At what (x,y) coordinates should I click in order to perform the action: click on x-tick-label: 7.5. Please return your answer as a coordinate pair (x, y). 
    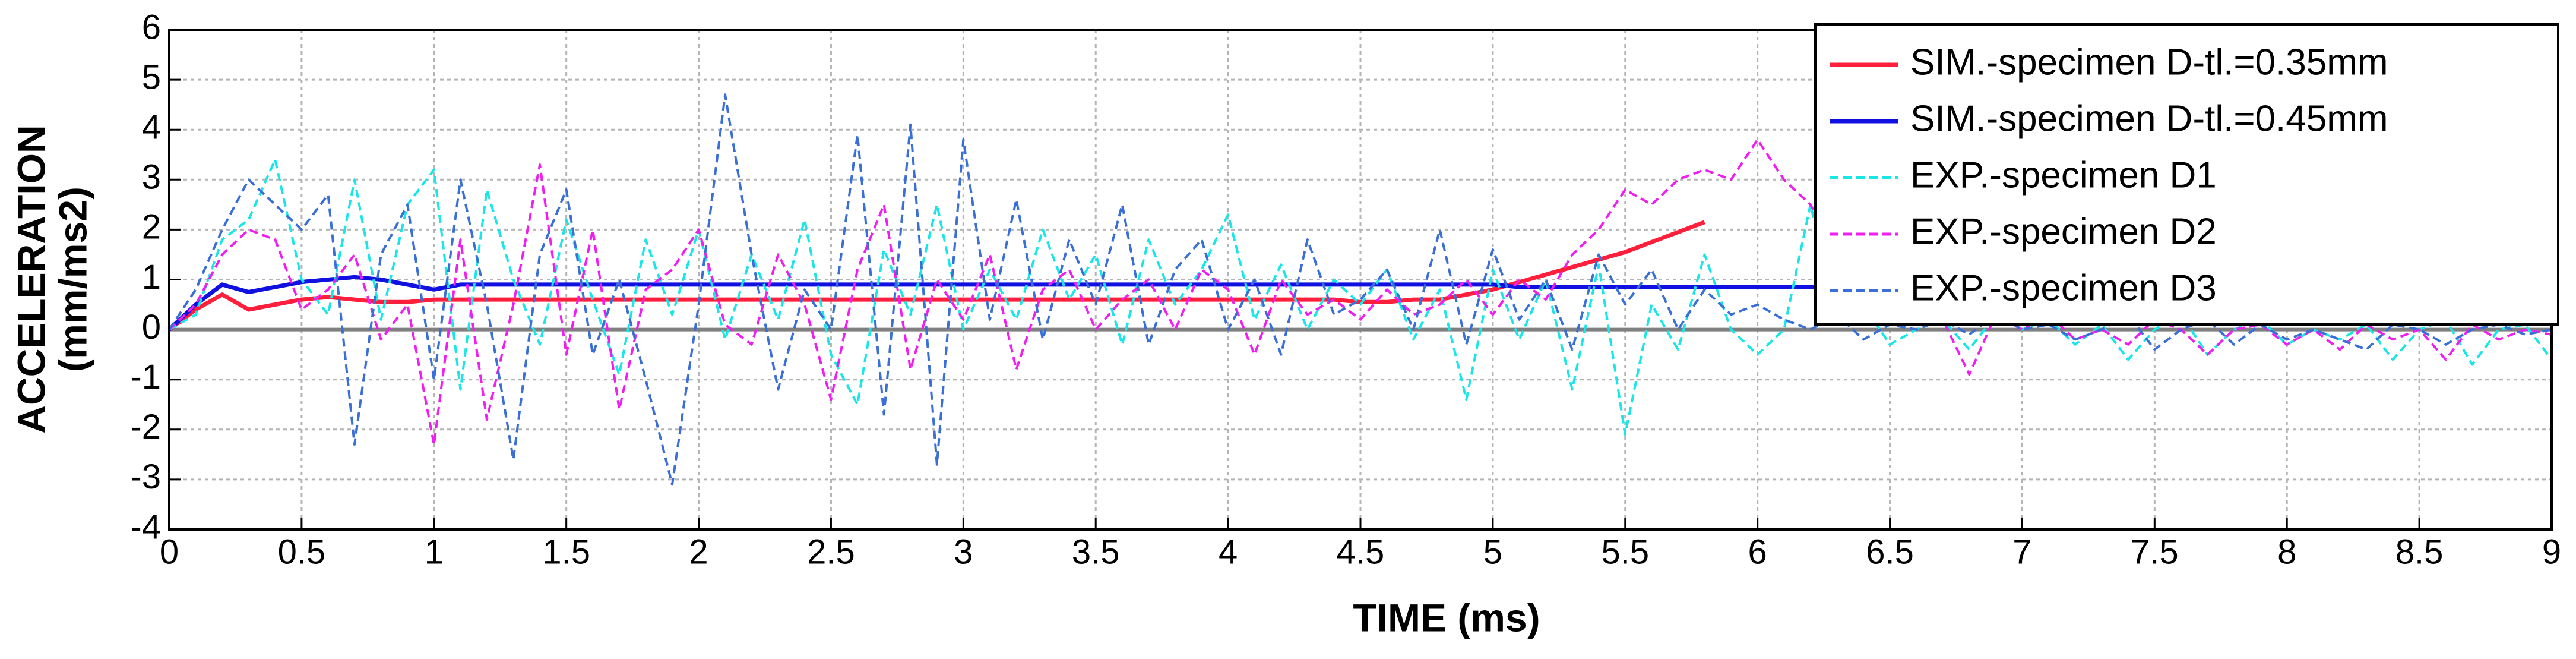
    Looking at the image, I should click on (2155, 551).